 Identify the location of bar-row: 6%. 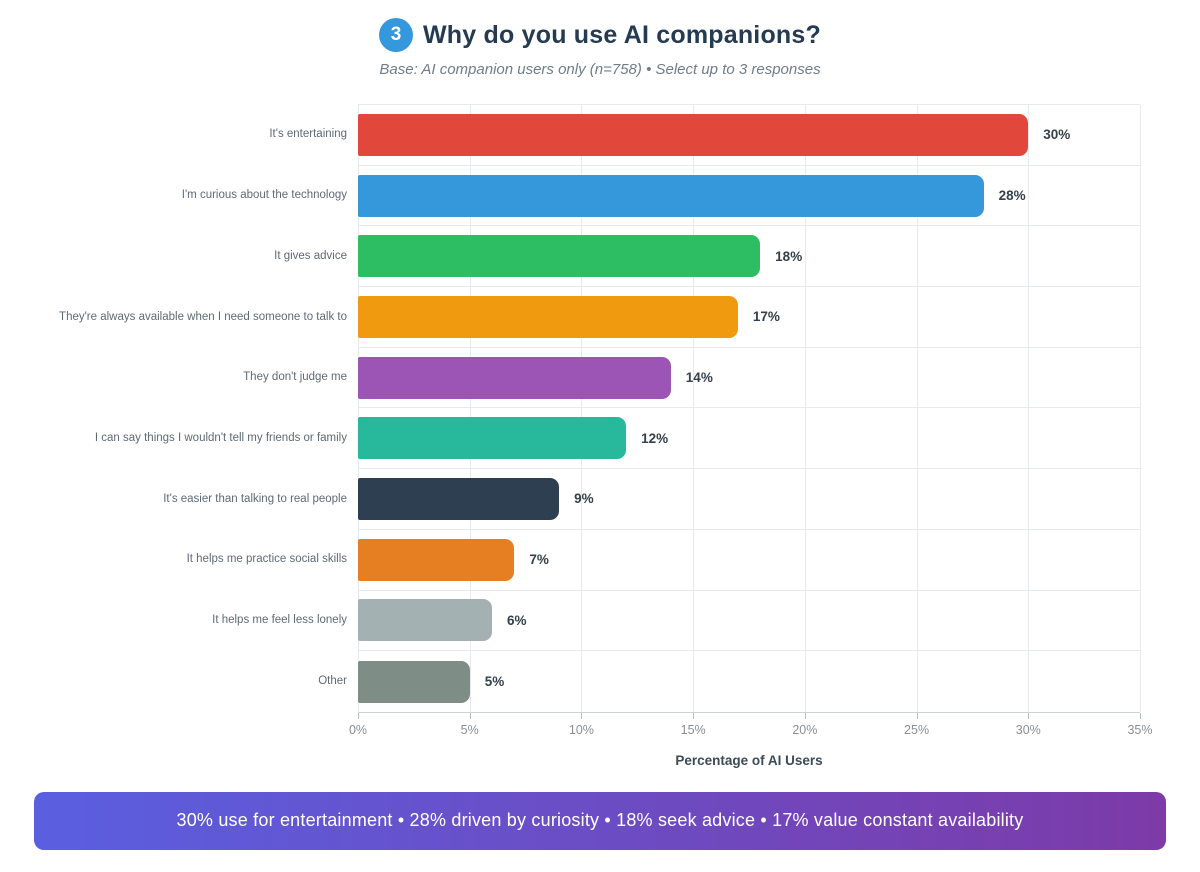
(749, 621).